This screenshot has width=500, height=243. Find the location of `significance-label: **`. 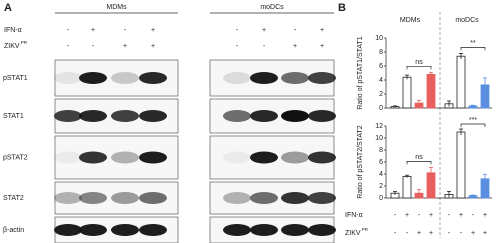

significance-label: ** is located at coordinates (473, 43).